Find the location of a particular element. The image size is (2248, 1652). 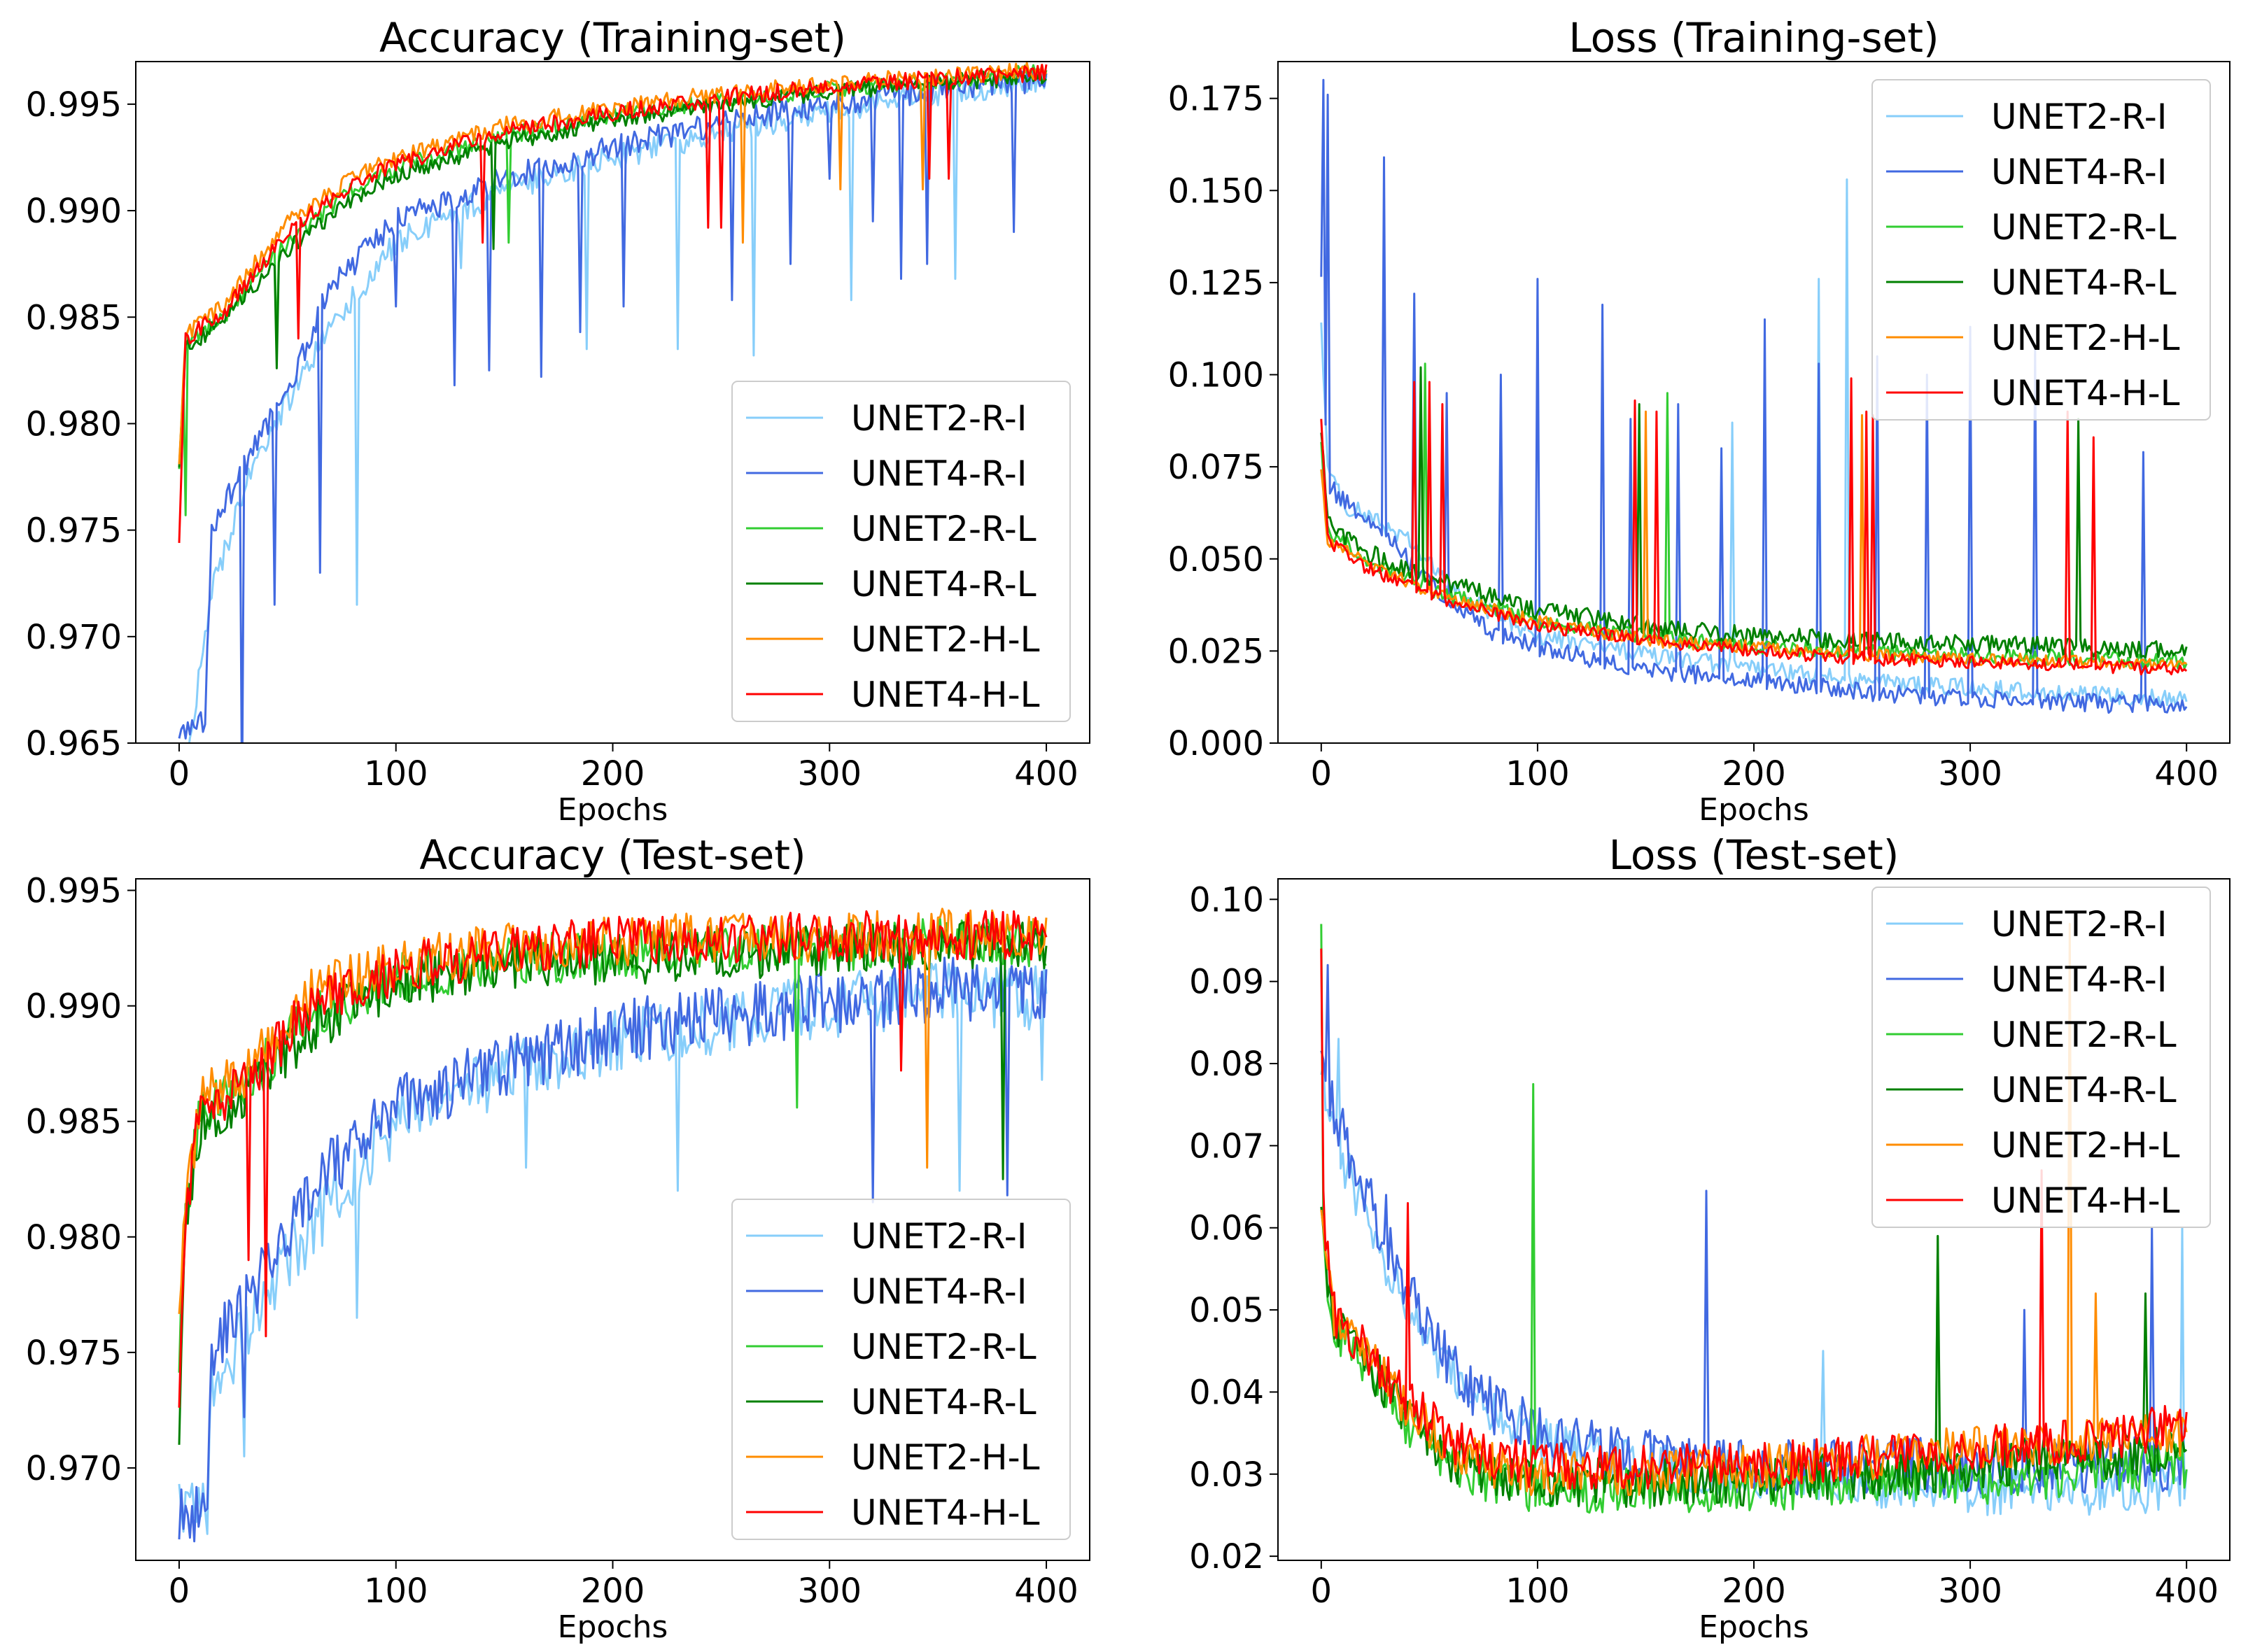

y-tick-label: 0.075 is located at coordinates (1216, 468).